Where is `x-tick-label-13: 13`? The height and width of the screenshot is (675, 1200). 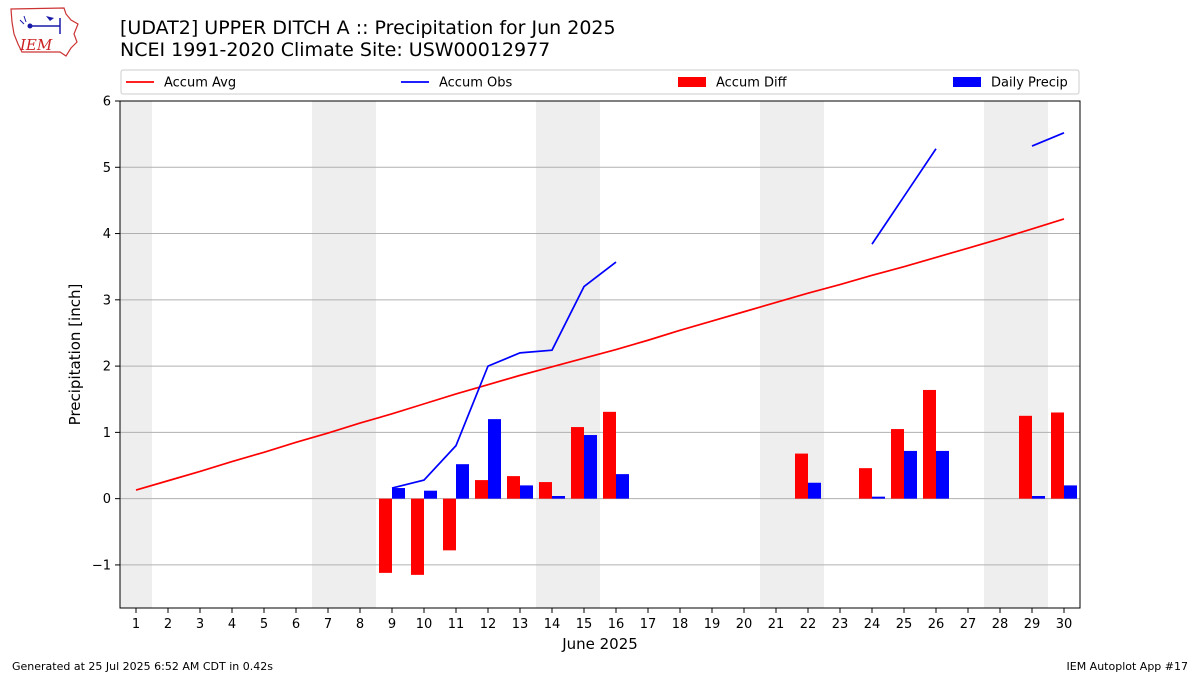 x-tick-label-13: 13 is located at coordinates (520, 624).